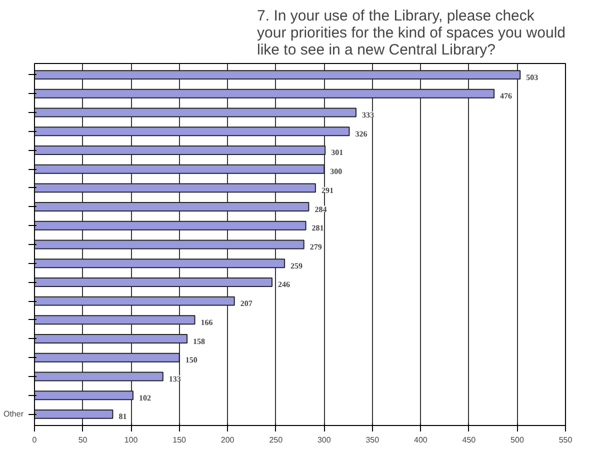  Describe the element at coordinates (336, 171) in the screenshot. I see `data-label: 300` at that location.